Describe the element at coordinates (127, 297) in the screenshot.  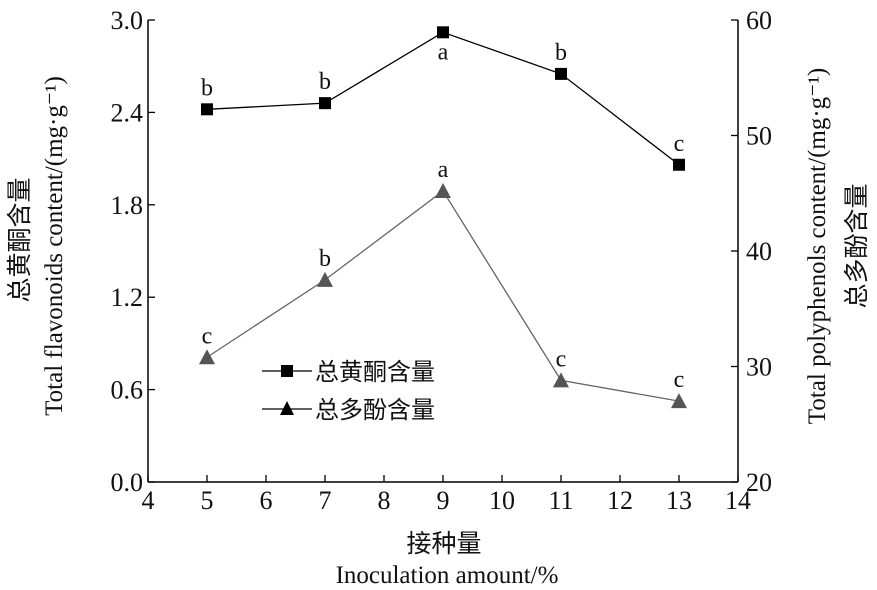
I see `y-left-tick-label: 1.2` at that location.